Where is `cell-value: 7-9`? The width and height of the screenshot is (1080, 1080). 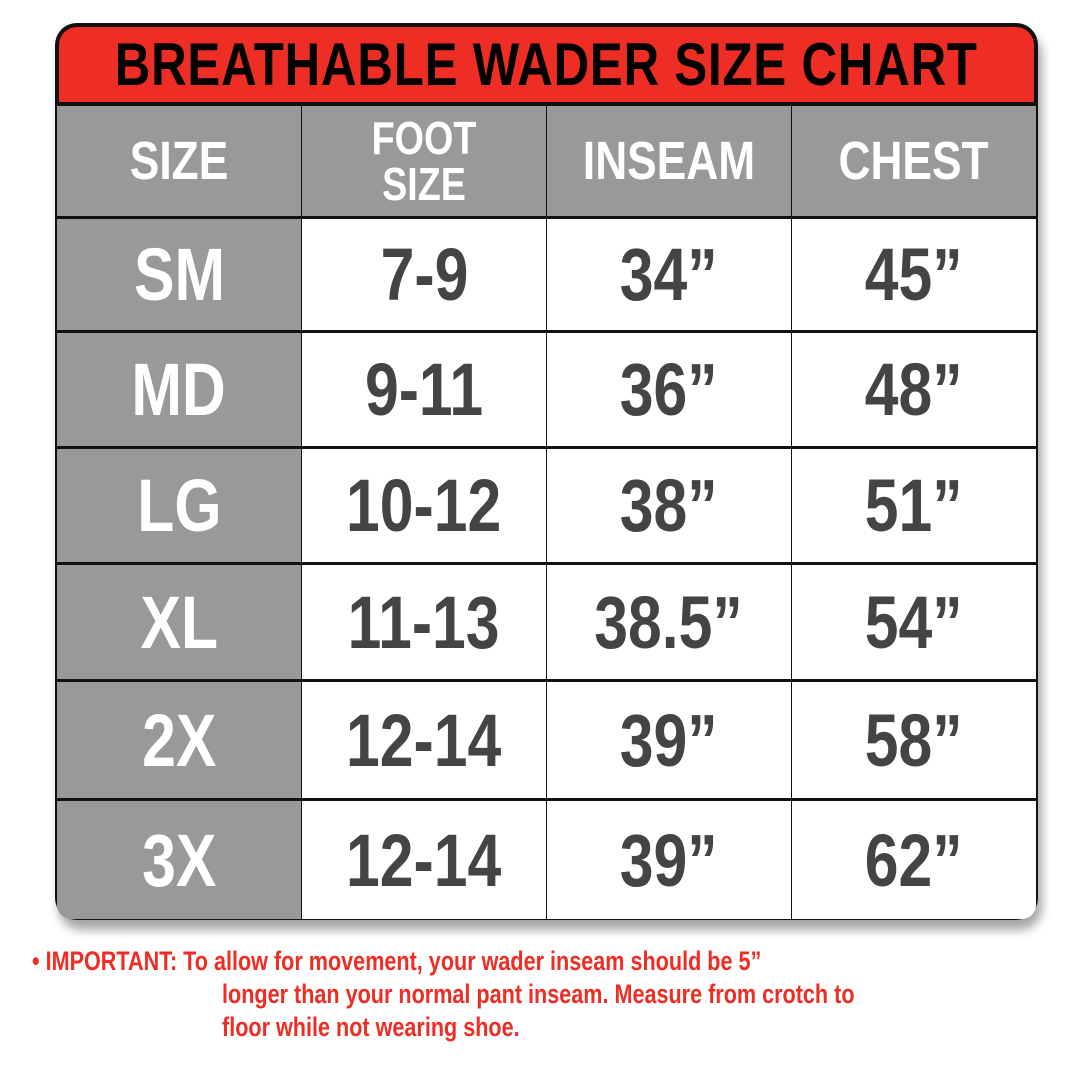 cell-value: 7-9 is located at coordinates (424, 274).